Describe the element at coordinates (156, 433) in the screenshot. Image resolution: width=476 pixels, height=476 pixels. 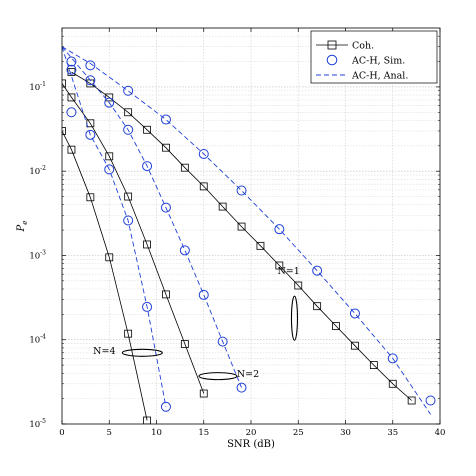
I see `x-tick-label: 10` at that location.